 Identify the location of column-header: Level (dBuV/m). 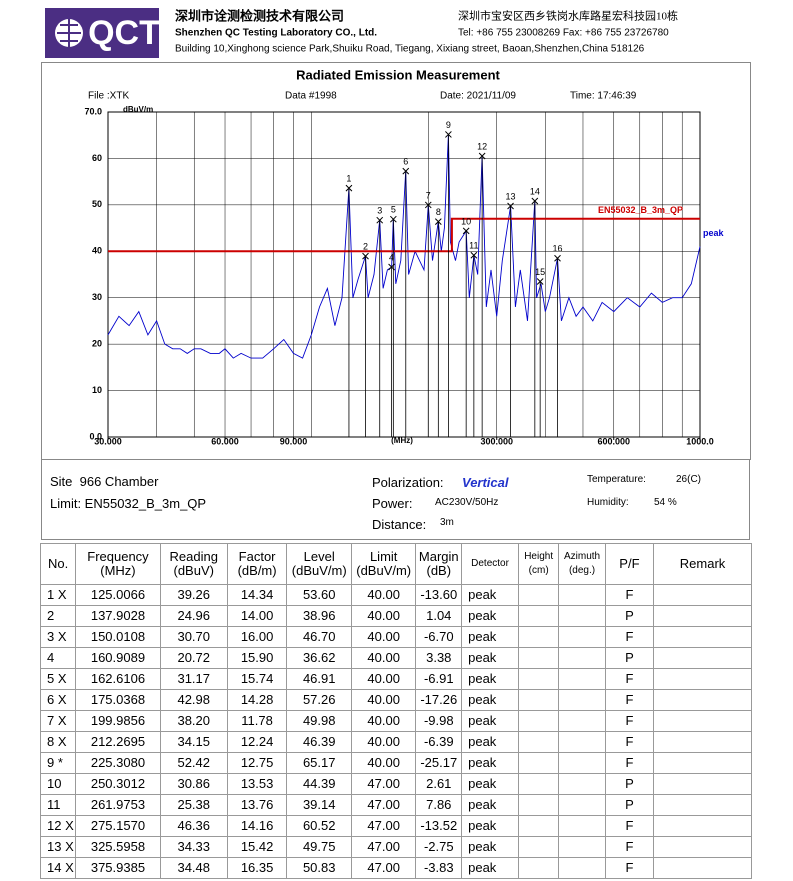
(319, 564).